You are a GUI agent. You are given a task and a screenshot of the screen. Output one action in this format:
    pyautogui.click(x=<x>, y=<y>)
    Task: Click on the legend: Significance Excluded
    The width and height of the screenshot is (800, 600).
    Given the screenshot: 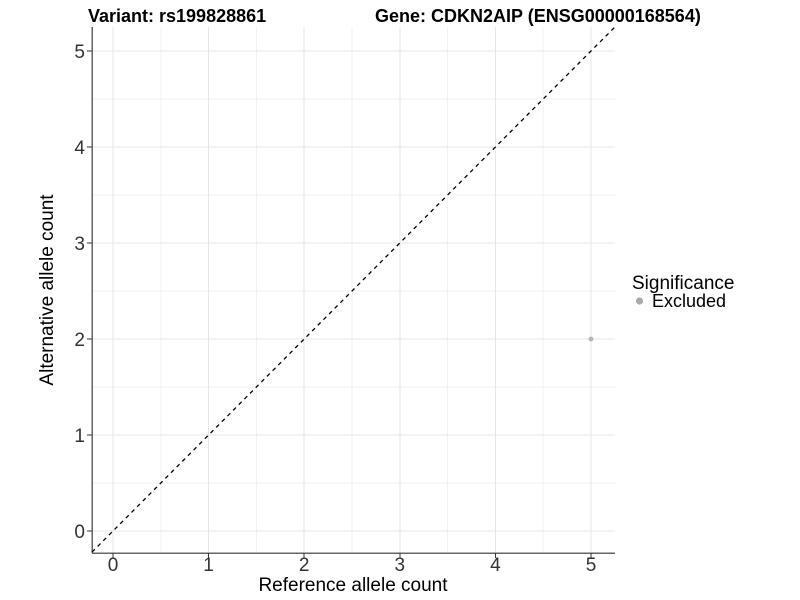 What is the action you would take?
    pyautogui.click(x=683, y=292)
    